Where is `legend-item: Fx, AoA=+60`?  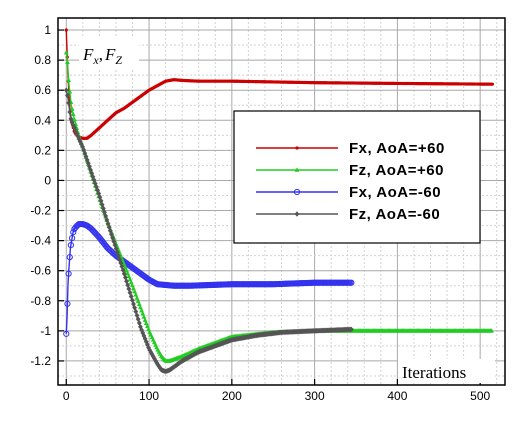
legend-item: Fx, AoA=+60 is located at coordinates (350, 148).